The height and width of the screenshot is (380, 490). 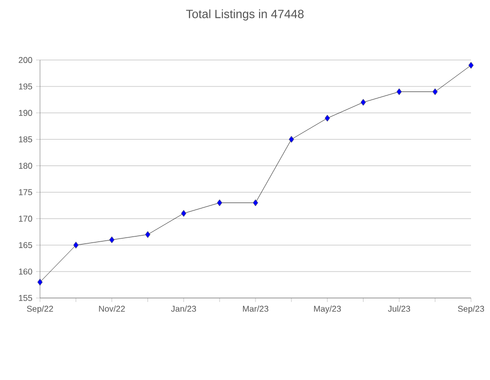 I want to click on y-tick-label: 200, so click(x=25, y=60).